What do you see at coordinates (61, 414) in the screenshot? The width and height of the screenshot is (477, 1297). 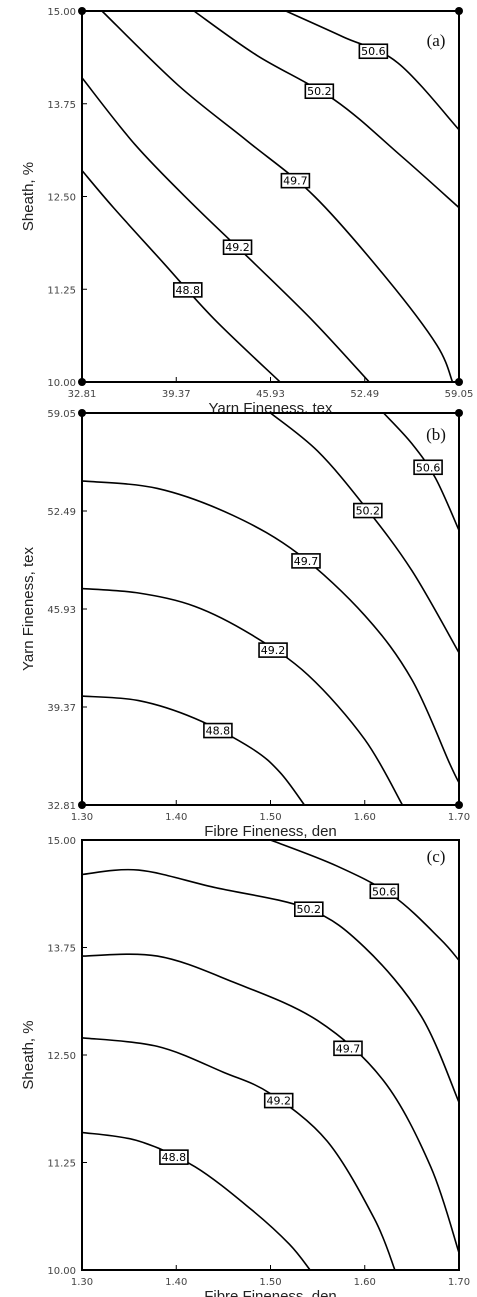 I see `y-tick-label: 59.05` at bounding box center [61, 414].